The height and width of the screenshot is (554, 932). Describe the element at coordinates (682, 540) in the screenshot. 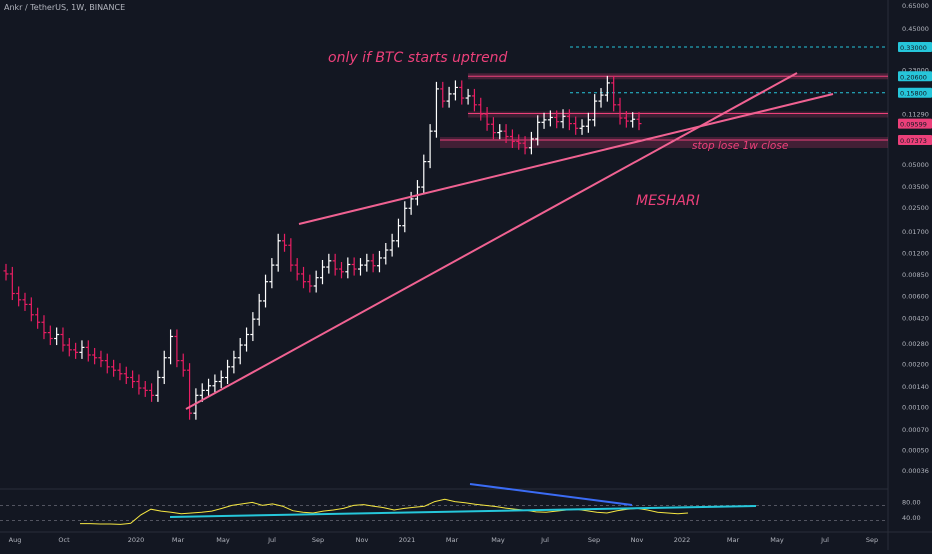

I see `x-tick-label: 2022` at that location.